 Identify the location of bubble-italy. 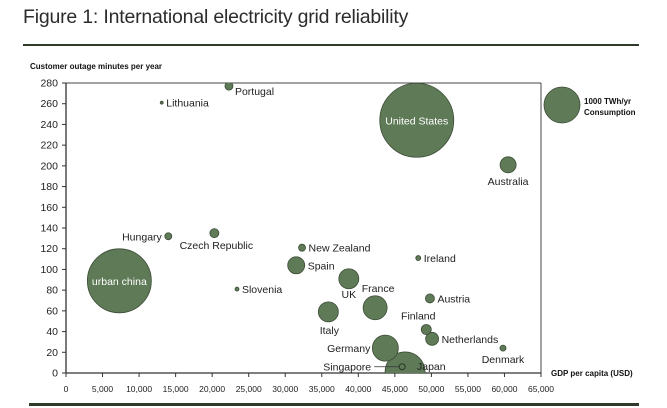
(328, 312).